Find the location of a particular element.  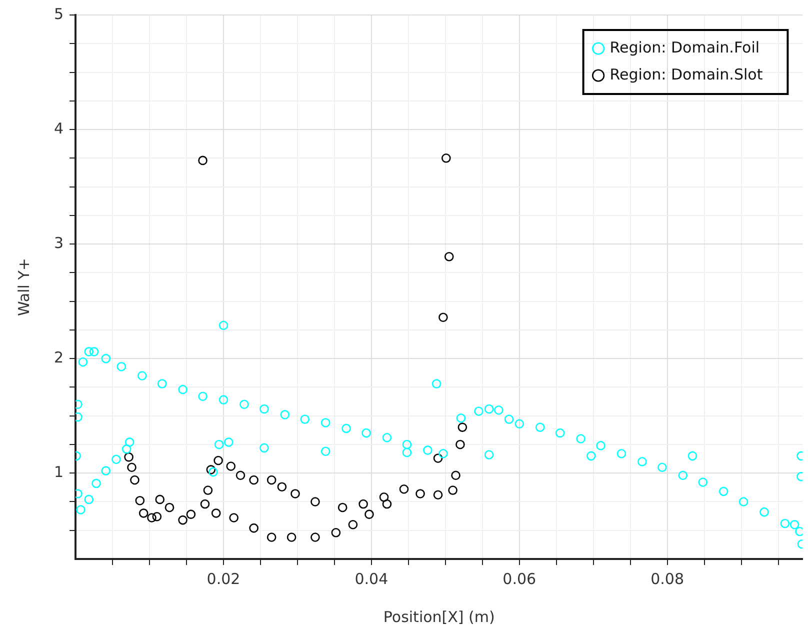

x-axis-title: Position[X] (m) is located at coordinates (439, 617).